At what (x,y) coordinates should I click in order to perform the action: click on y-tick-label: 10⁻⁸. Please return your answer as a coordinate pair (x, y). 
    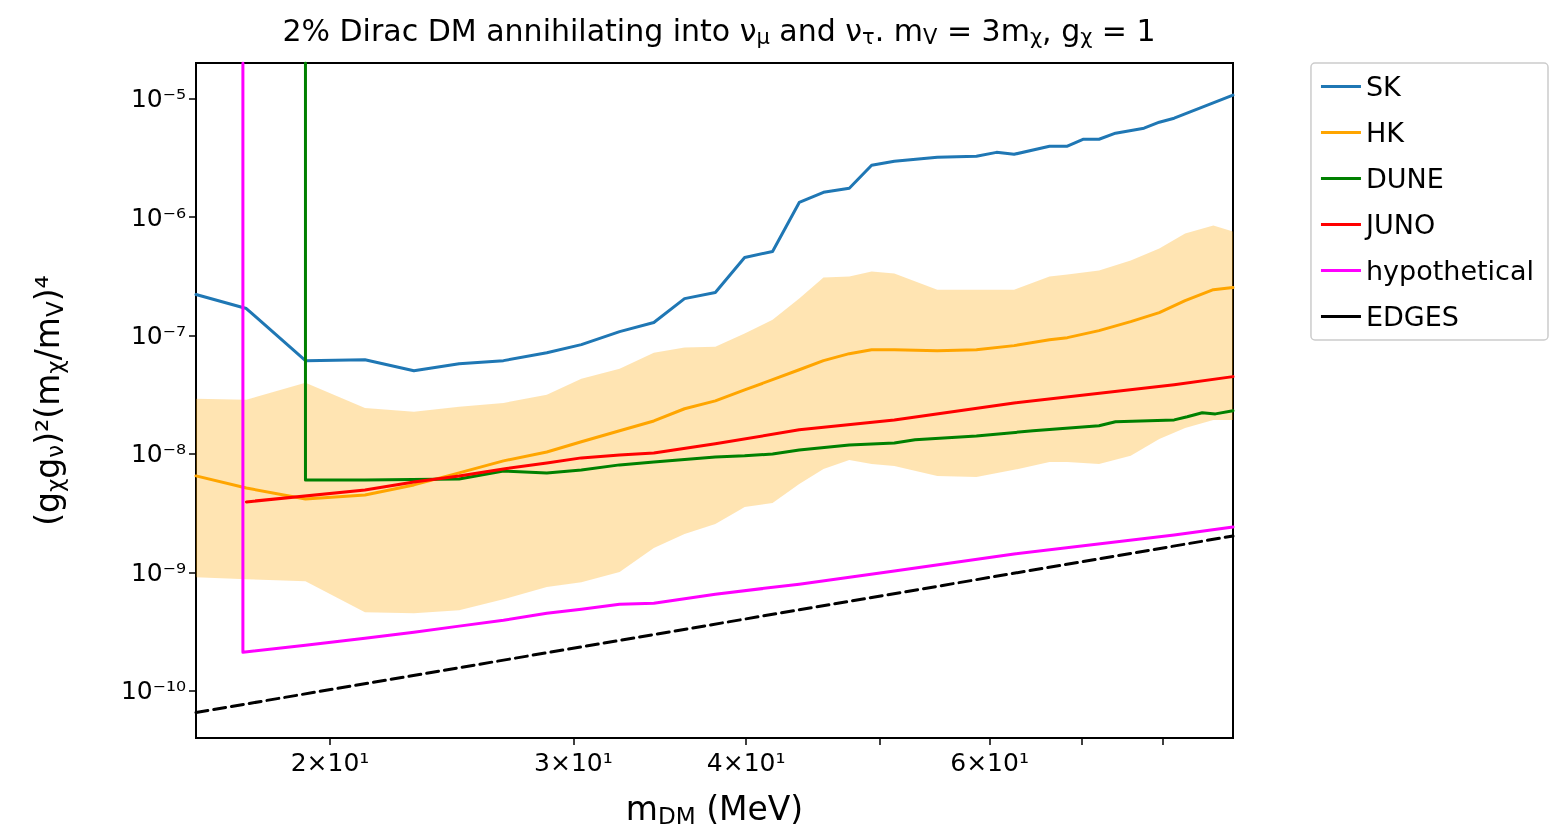
    Looking at the image, I should click on (158, 454).